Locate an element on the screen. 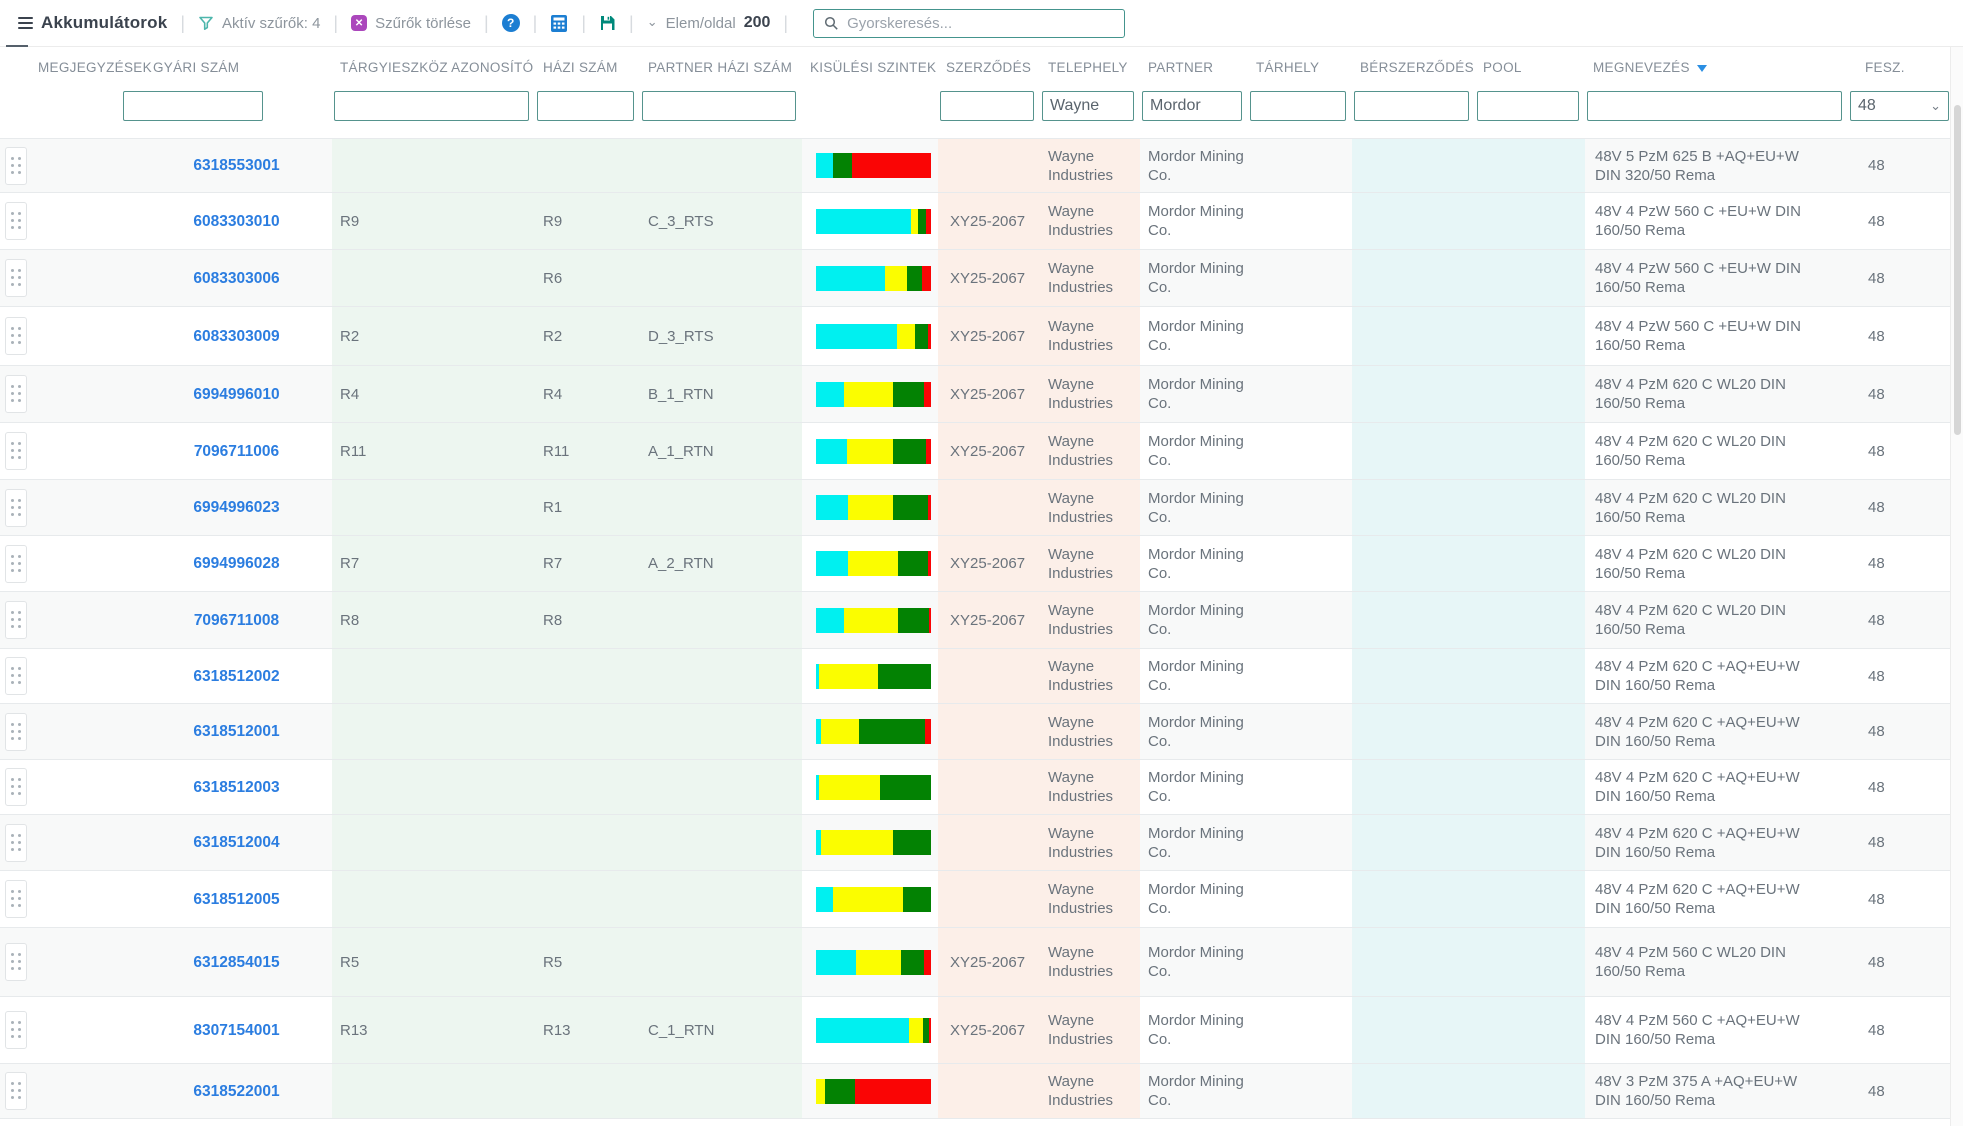 Image resolution: width=1963 pixels, height=1126 pixels. serial-number-link: 6994996010 is located at coordinates (236, 394).